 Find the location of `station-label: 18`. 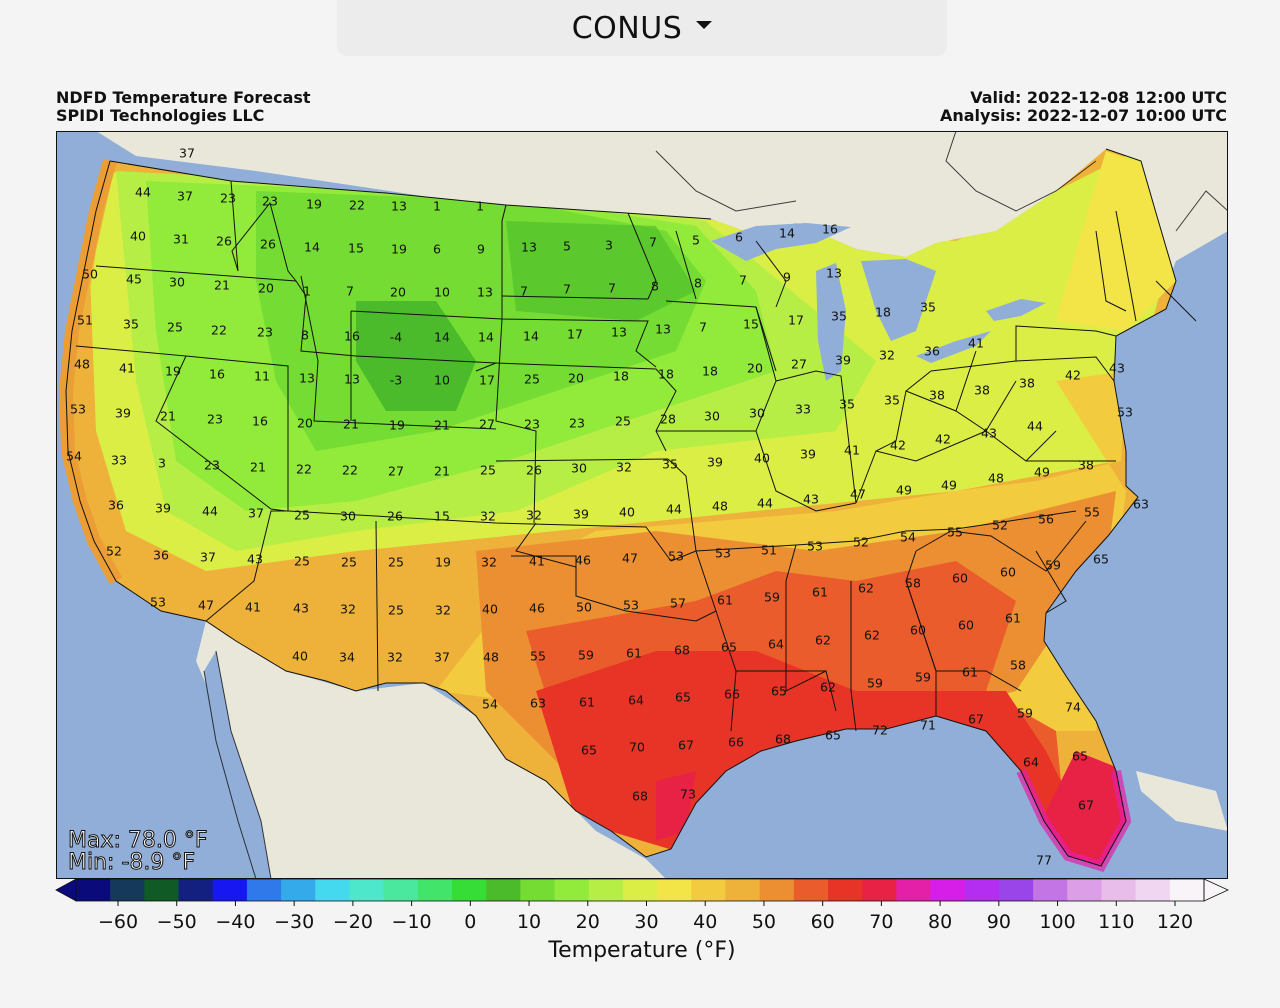

station-label: 18 is located at coordinates (710, 371).